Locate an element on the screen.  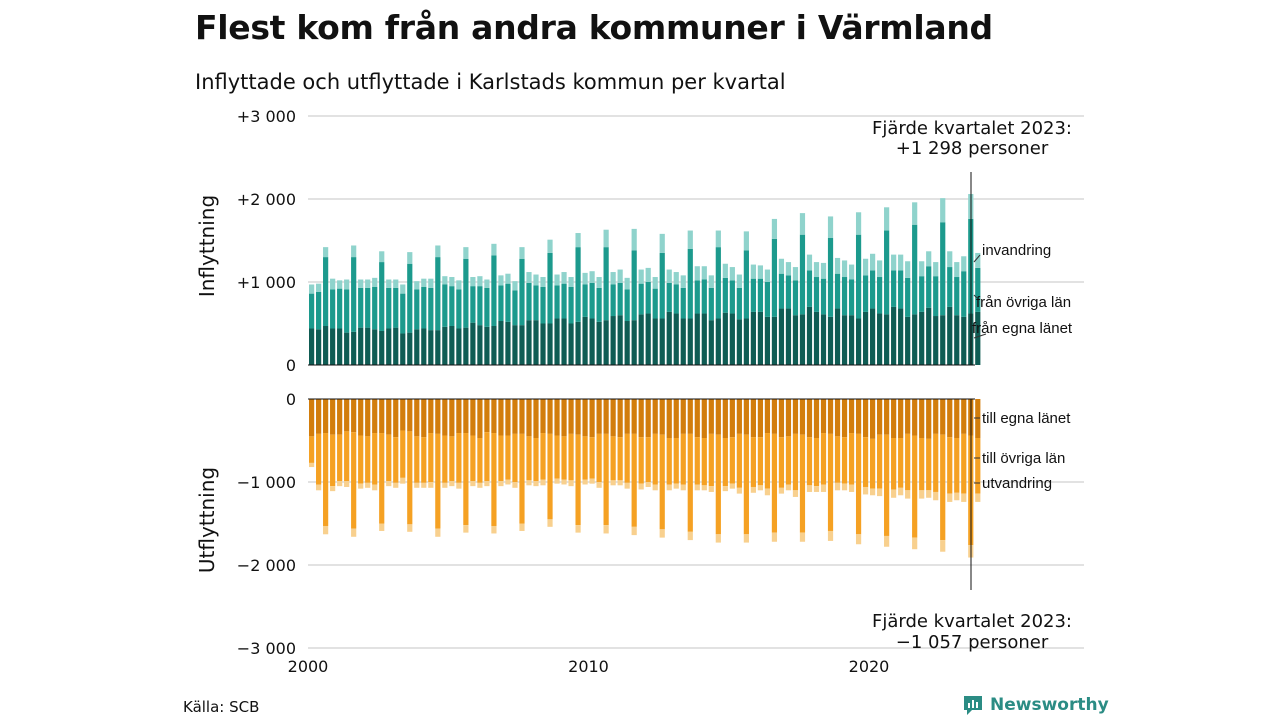
segment-label-to-own-county: till egna länet is located at coordinates (1026, 418).